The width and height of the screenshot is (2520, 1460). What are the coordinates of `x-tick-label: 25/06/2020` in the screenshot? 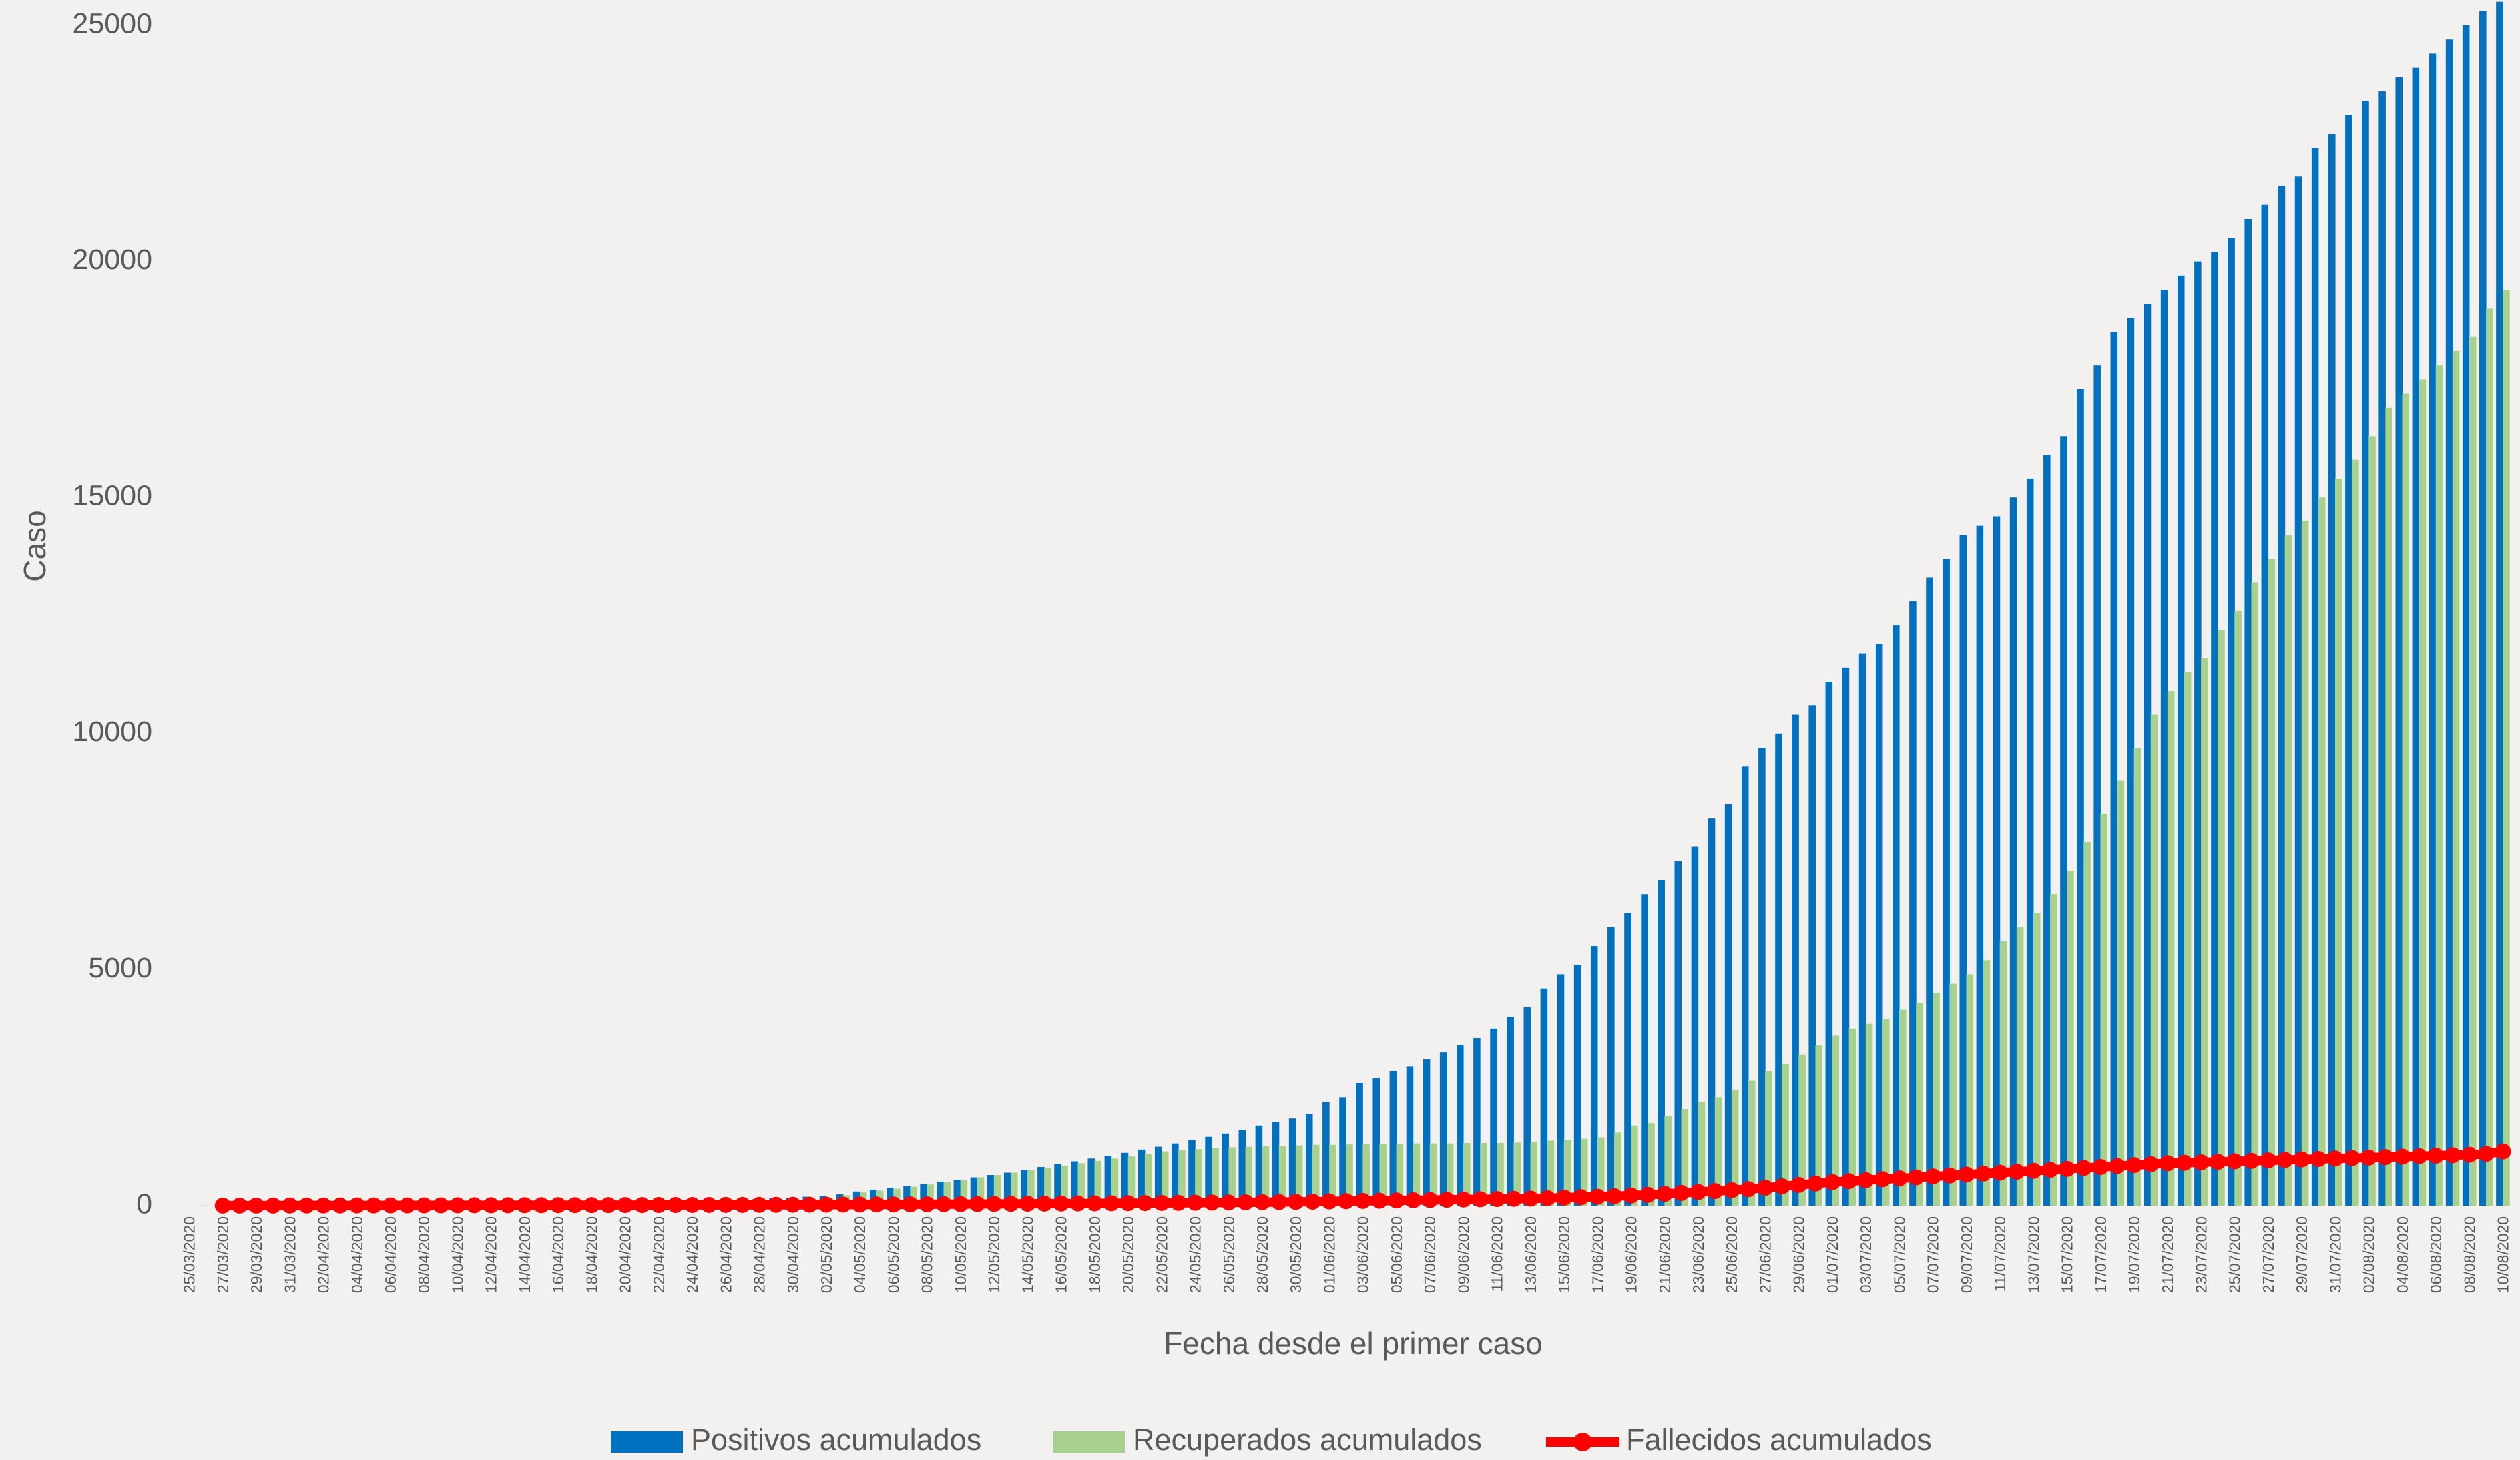 It's located at (1731, 1254).